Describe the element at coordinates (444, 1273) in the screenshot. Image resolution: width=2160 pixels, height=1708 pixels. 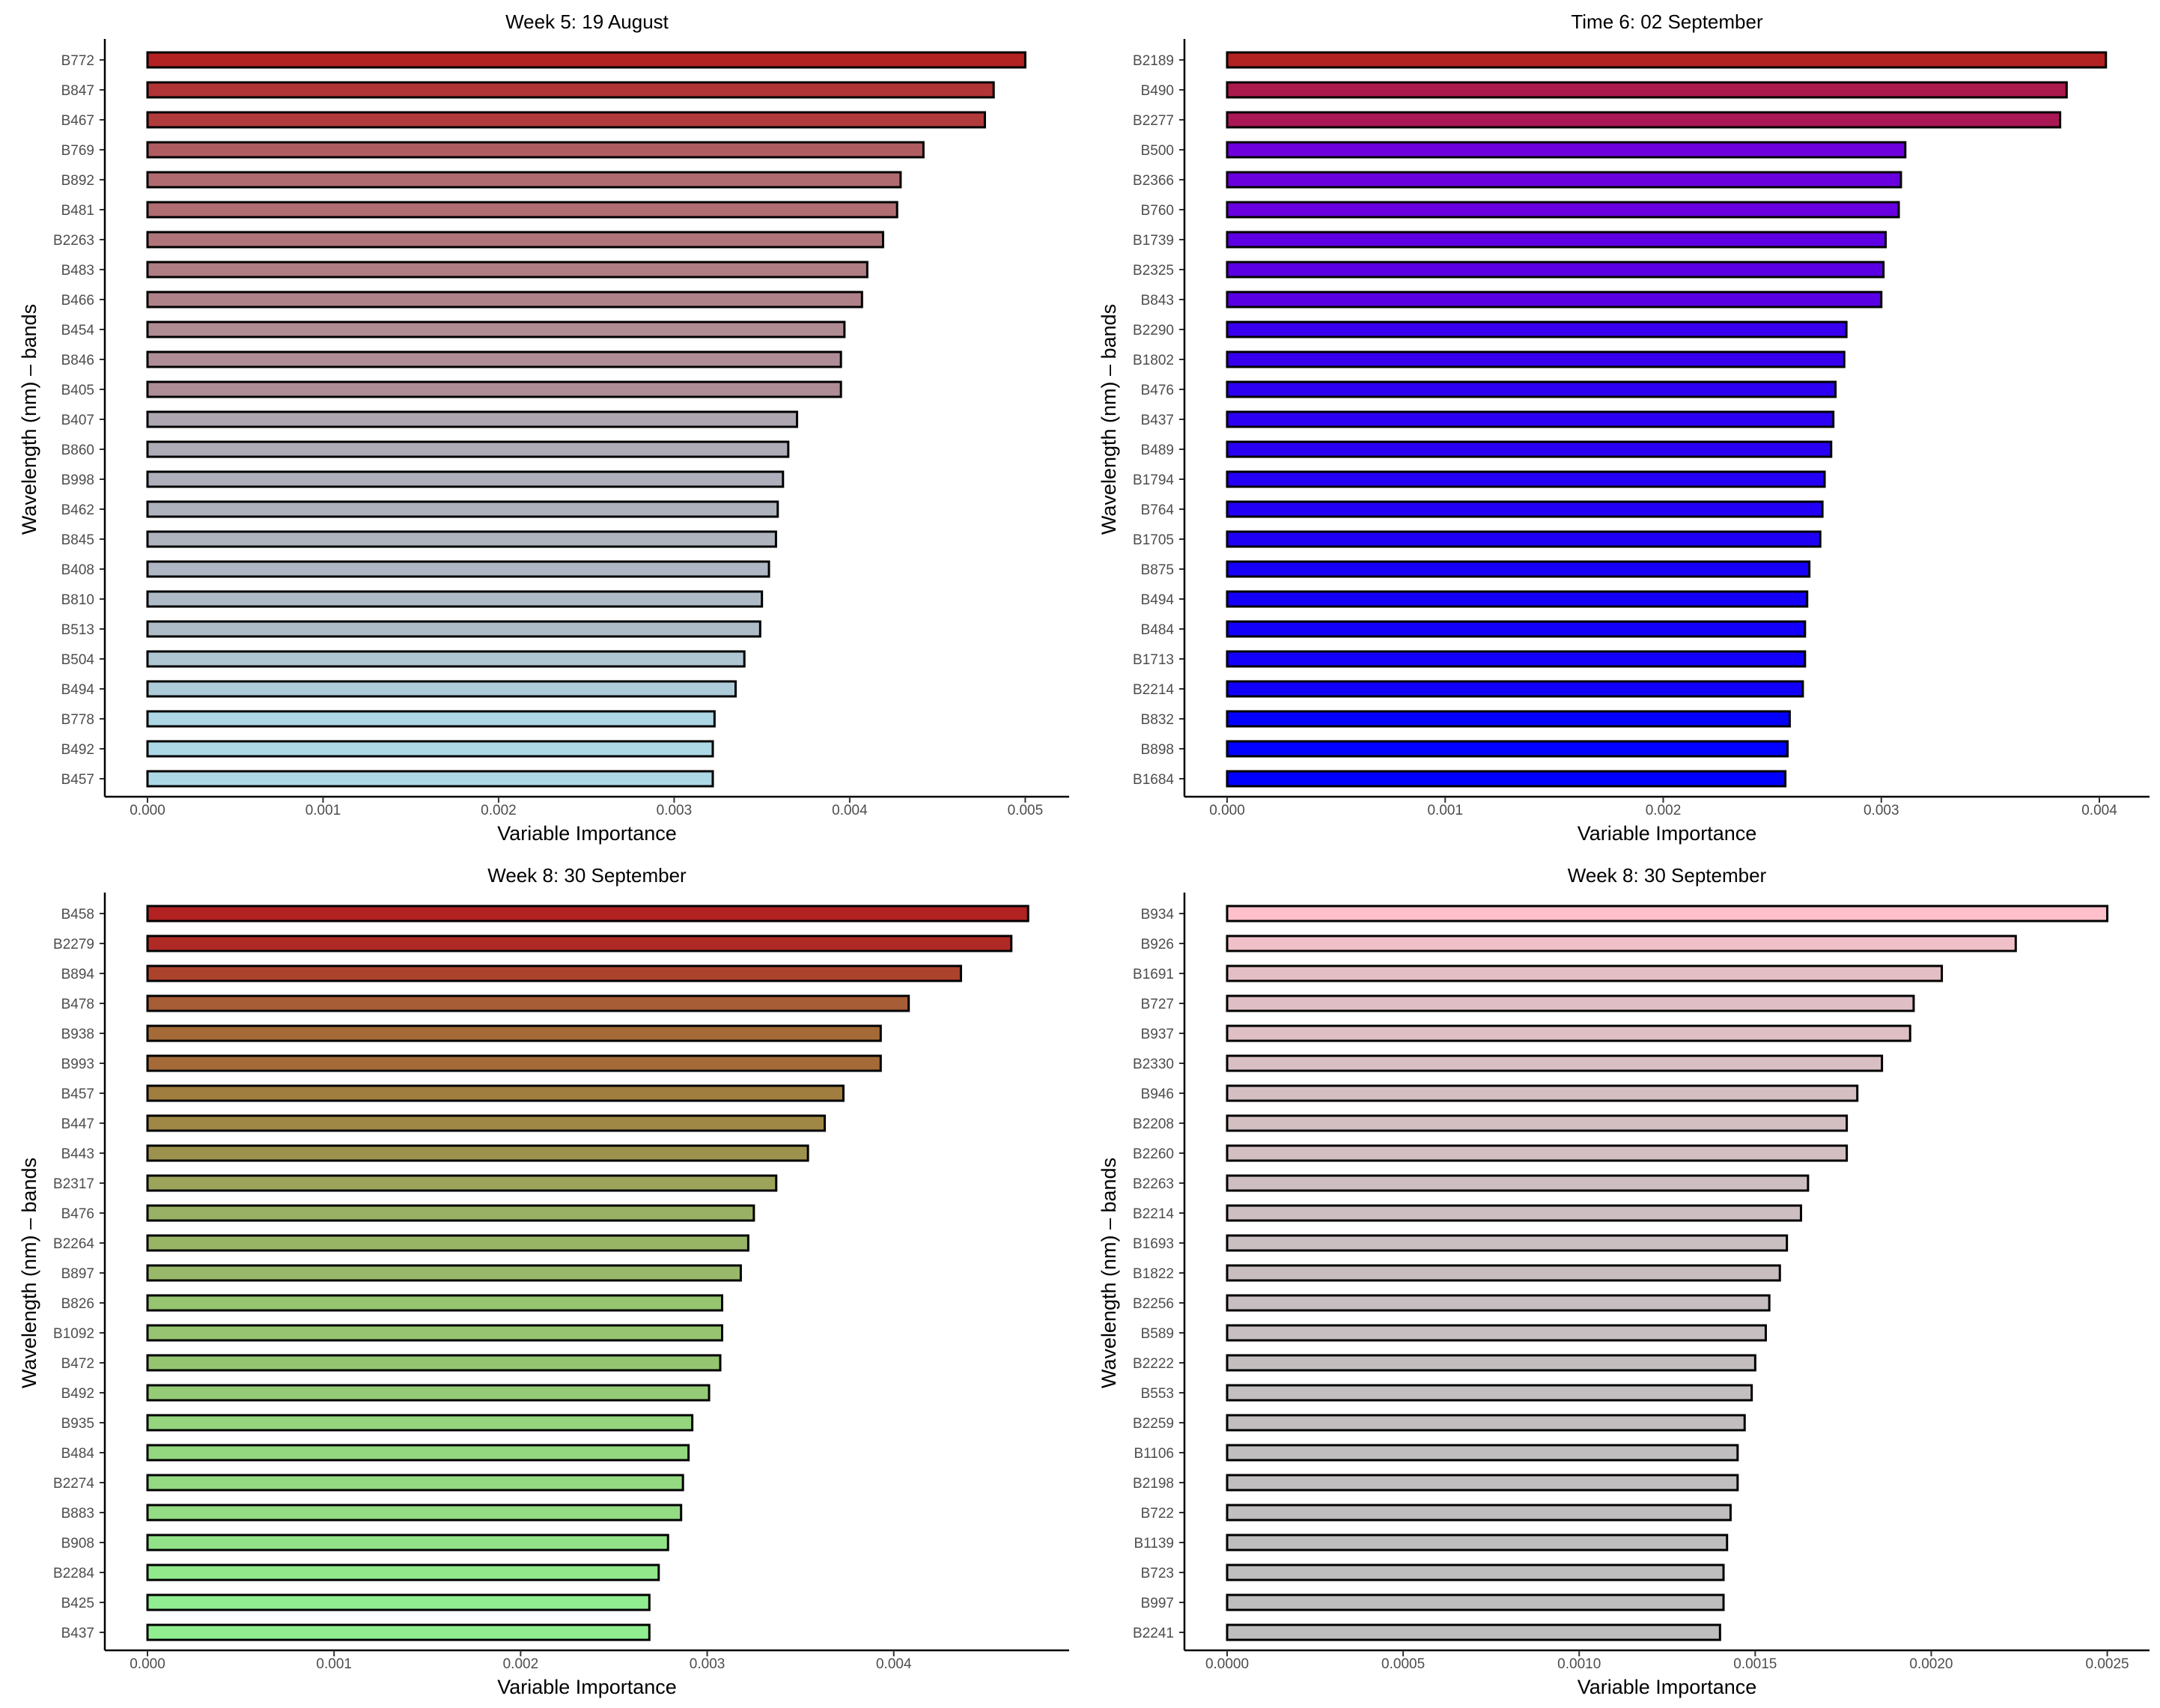
I see `bar-b897` at that location.